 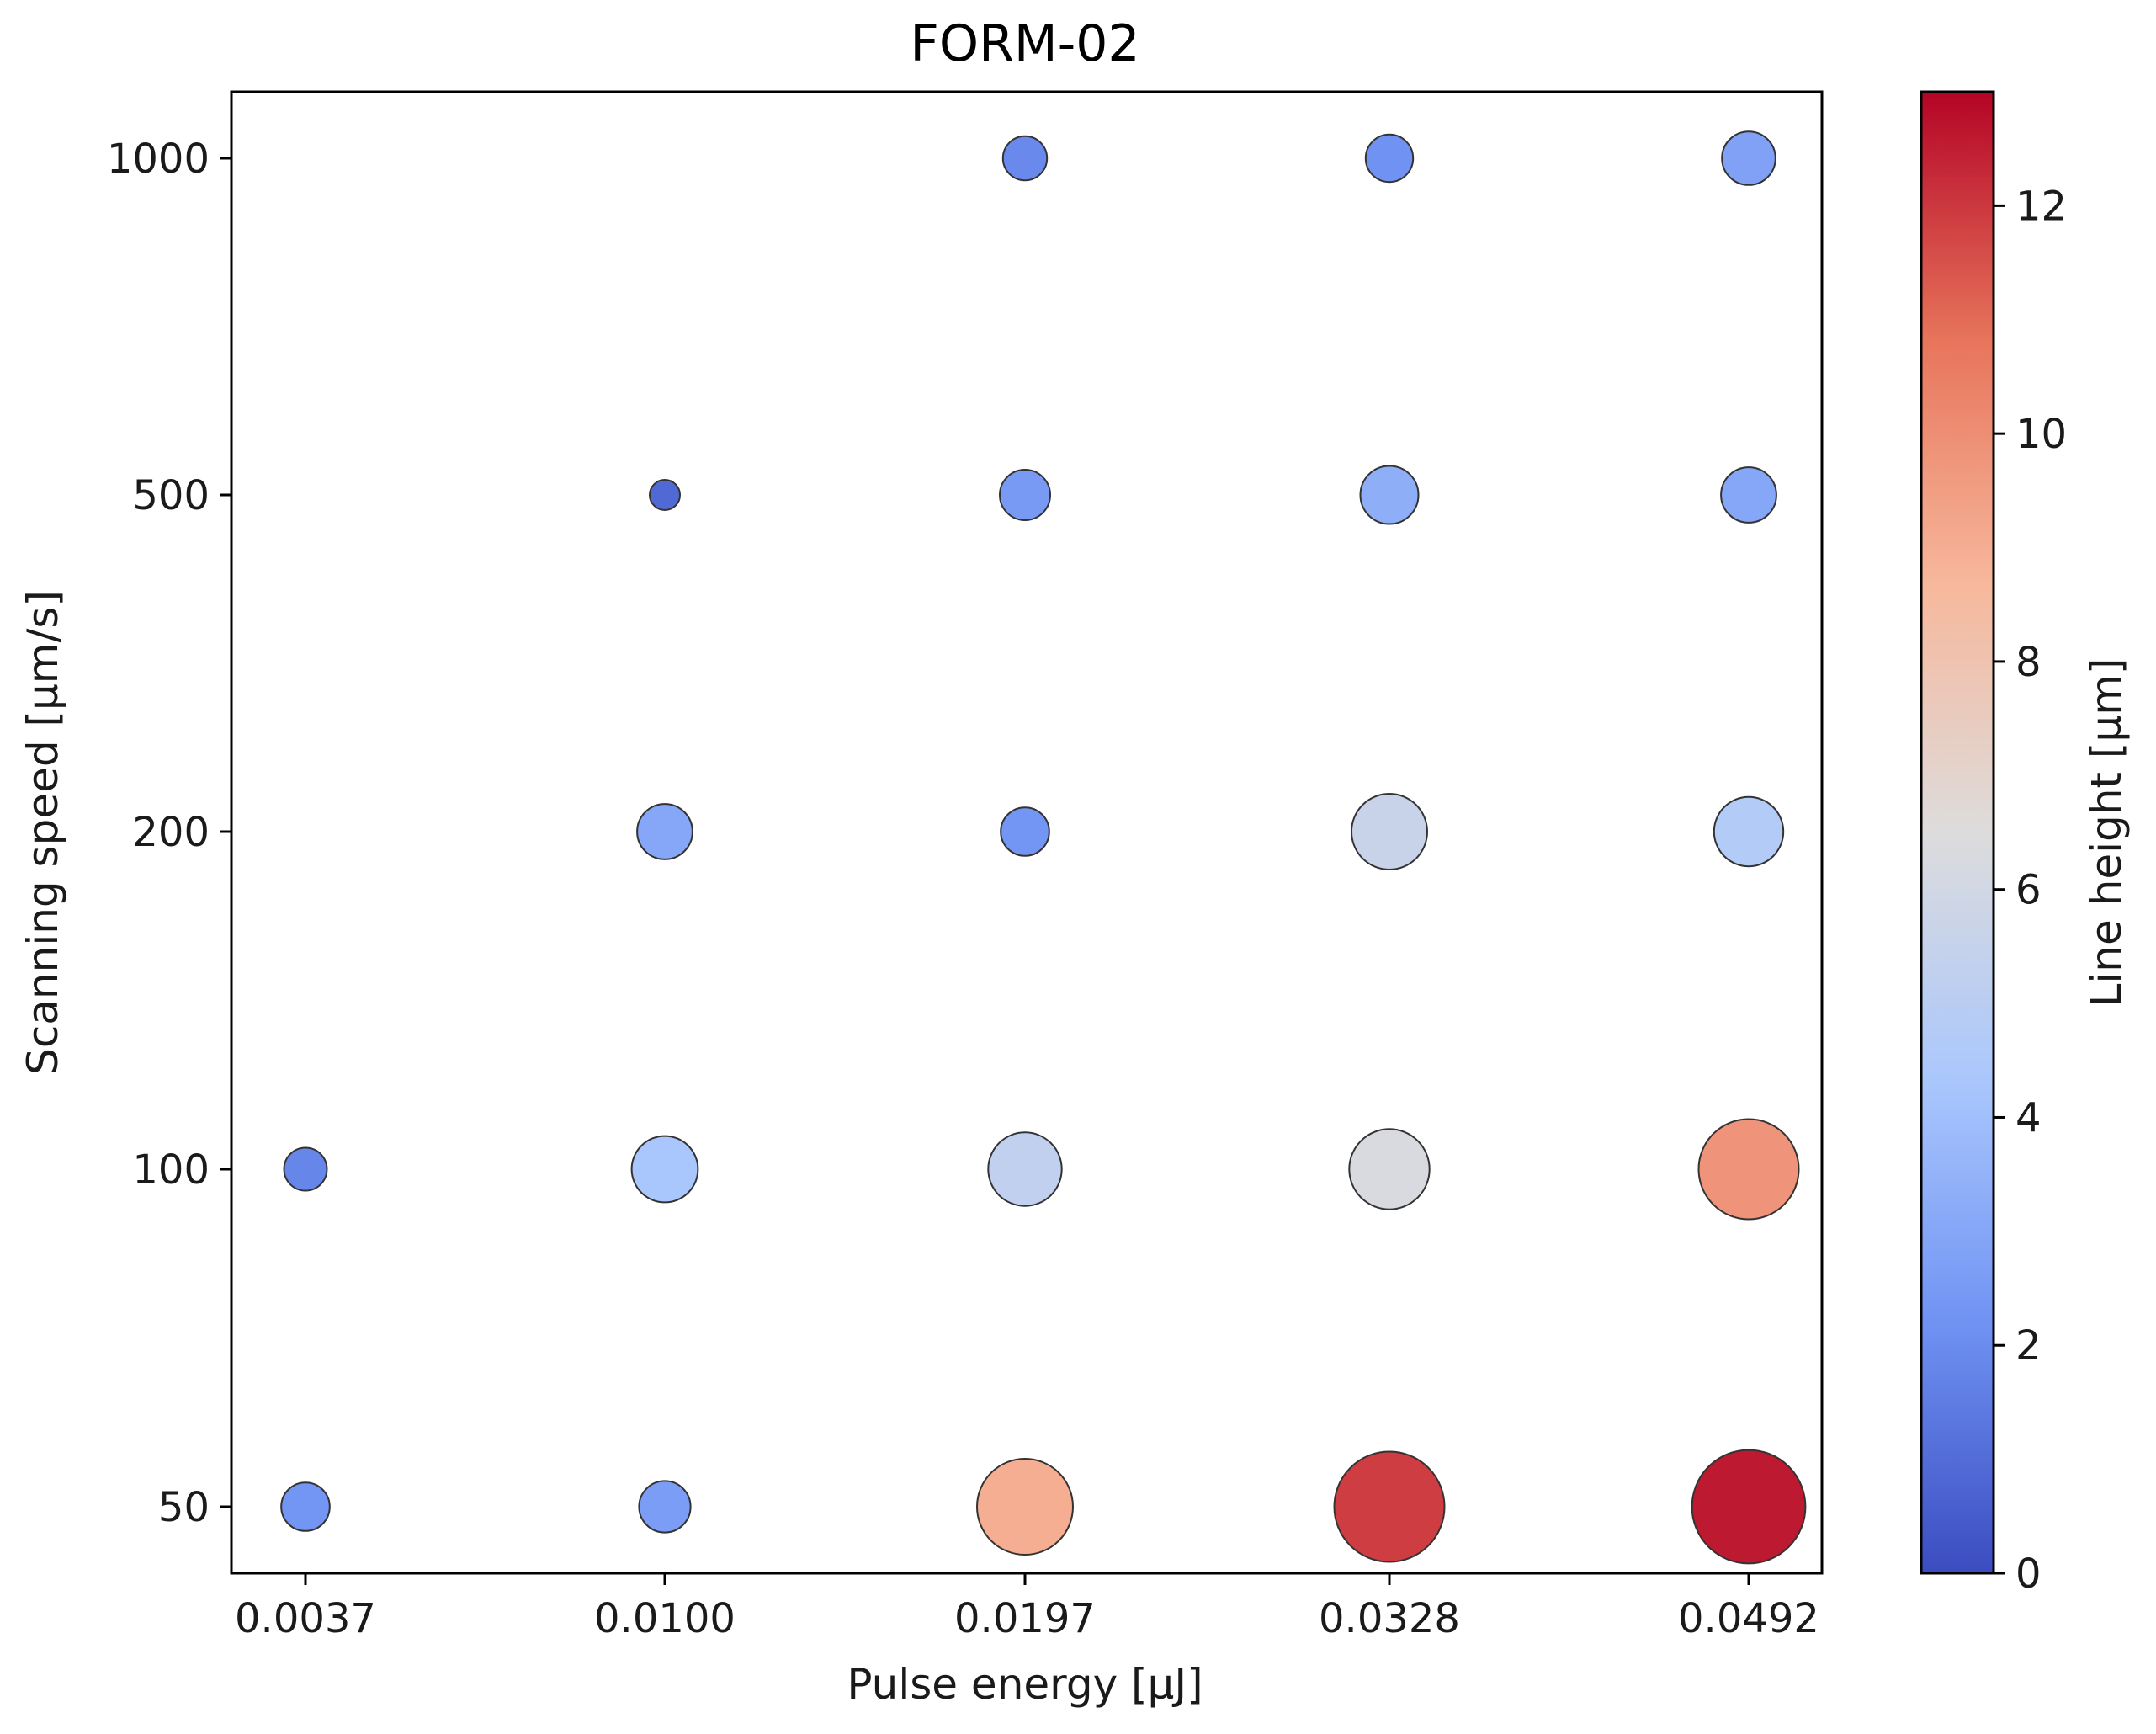 I want to click on colorbar, so click(x=1957, y=832).